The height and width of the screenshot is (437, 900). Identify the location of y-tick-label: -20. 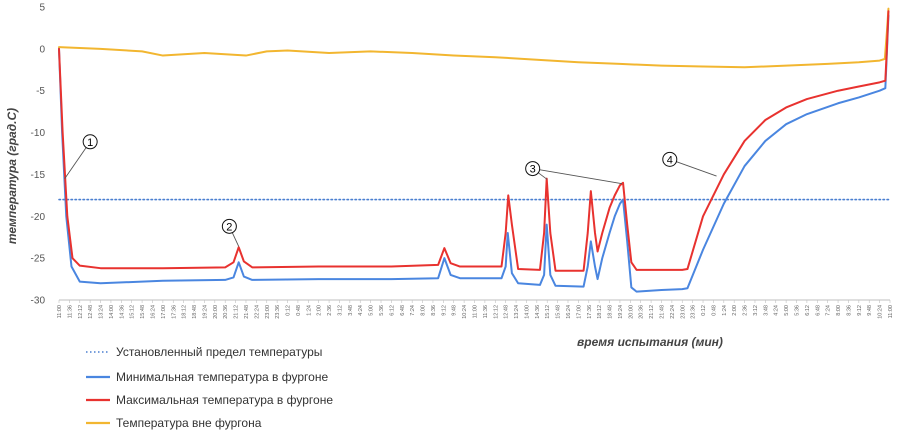
(38, 217).